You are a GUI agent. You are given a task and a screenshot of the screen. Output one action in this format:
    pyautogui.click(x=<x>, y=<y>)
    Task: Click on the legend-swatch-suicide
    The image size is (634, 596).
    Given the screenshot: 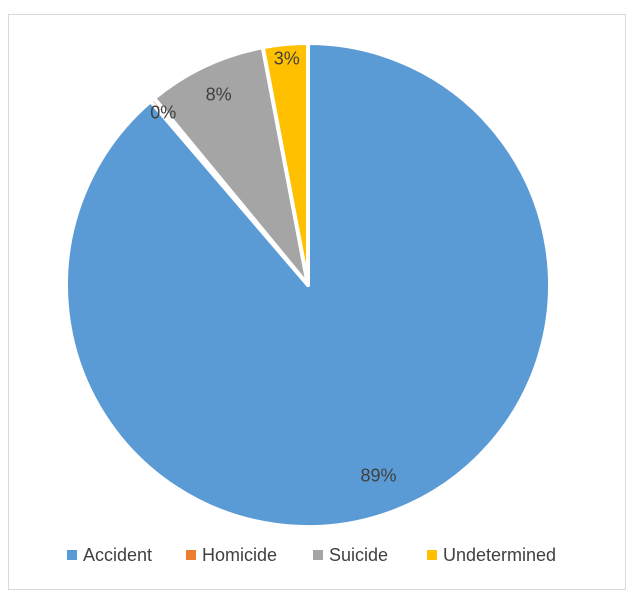 What is the action you would take?
    pyautogui.click(x=318, y=555)
    